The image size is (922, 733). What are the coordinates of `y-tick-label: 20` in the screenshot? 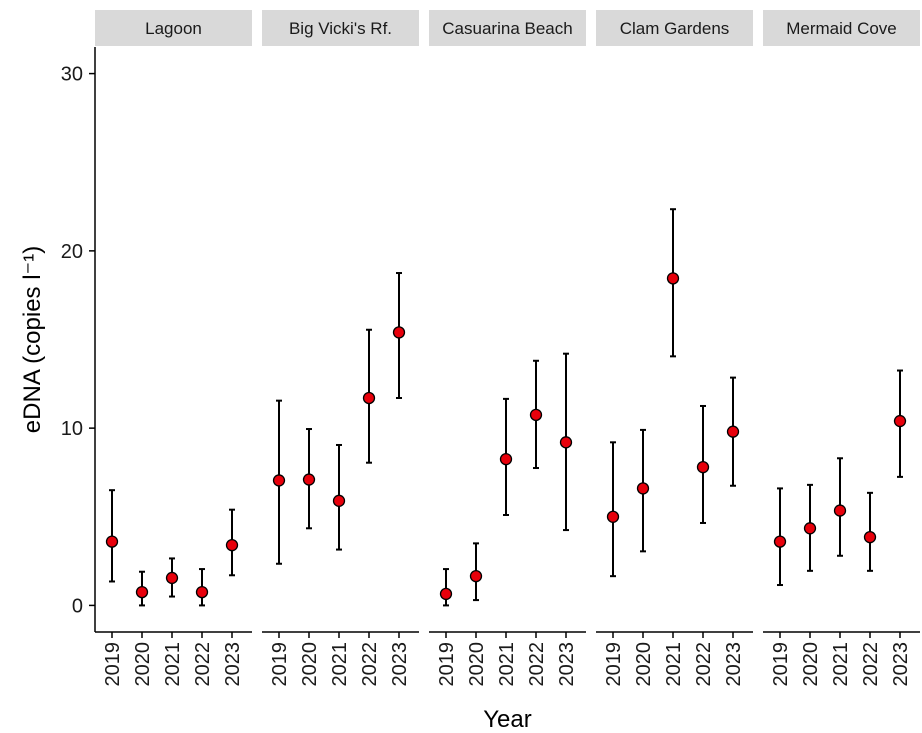 It's located at (72, 252).